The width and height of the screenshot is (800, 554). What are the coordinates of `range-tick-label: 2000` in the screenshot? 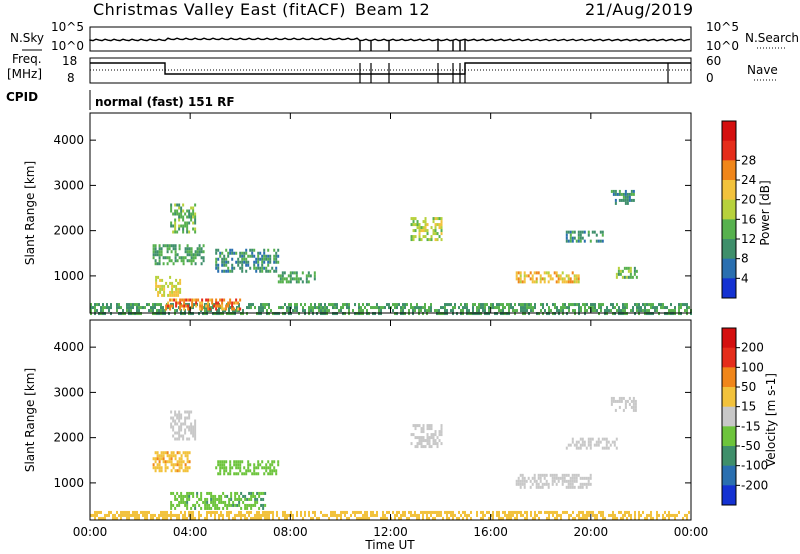 It's located at (68, 438).